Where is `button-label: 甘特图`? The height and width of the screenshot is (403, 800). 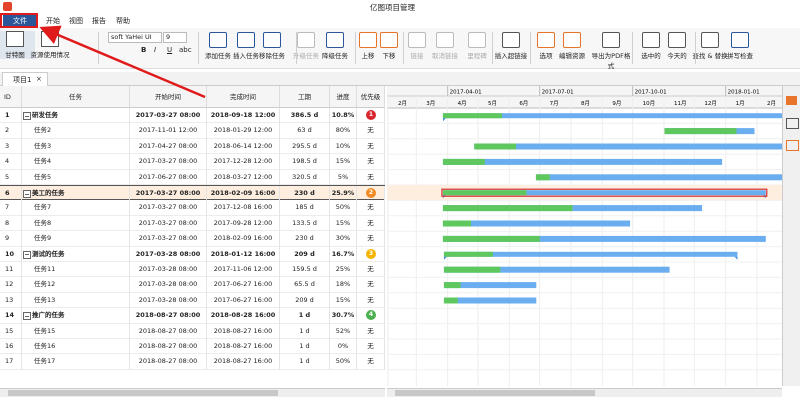 button-label: 甘特图 is located at coordinates (15, 55).